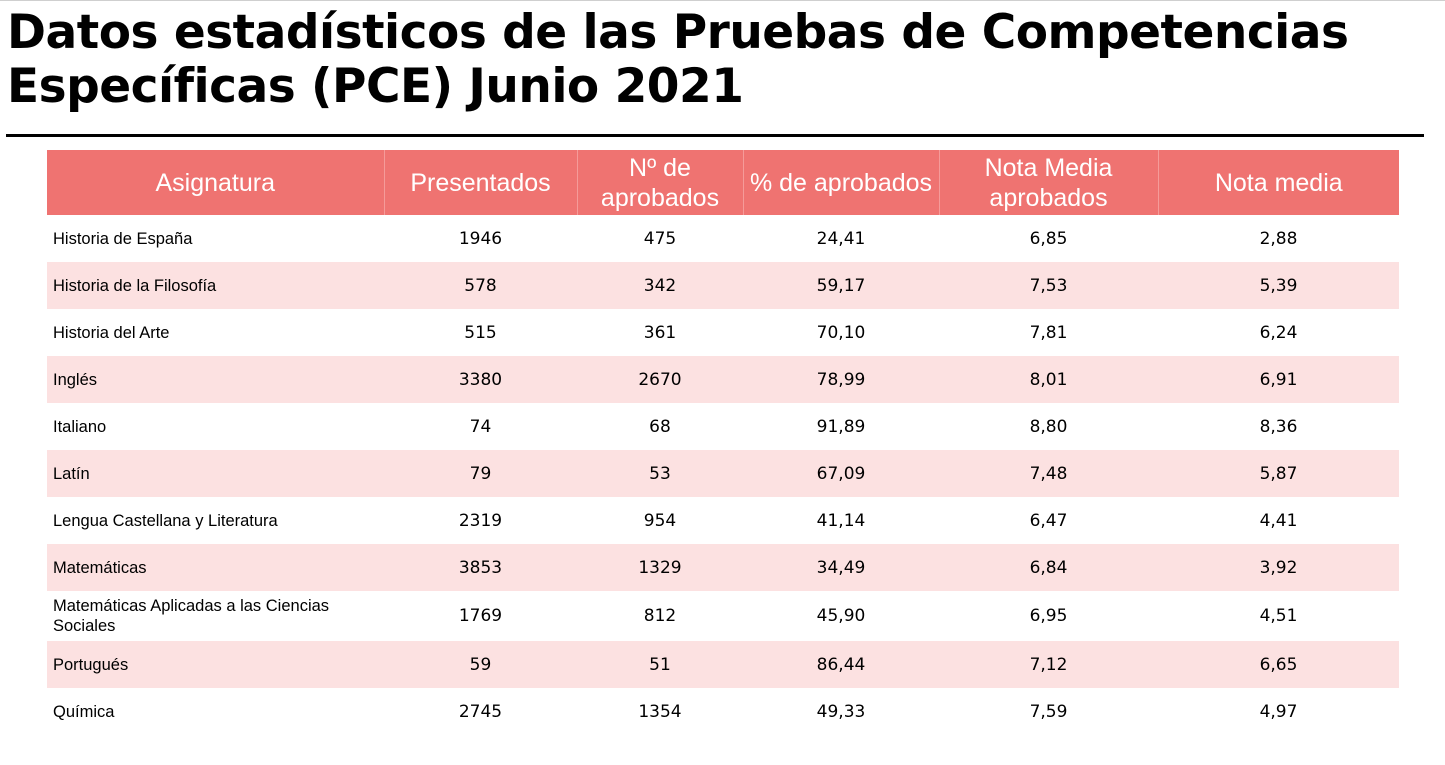 The image size is (1445, 765). Describe the element at coordinates (1278, 520) in the screenshot. I see `cell-nota-media: 4,41` at that location.